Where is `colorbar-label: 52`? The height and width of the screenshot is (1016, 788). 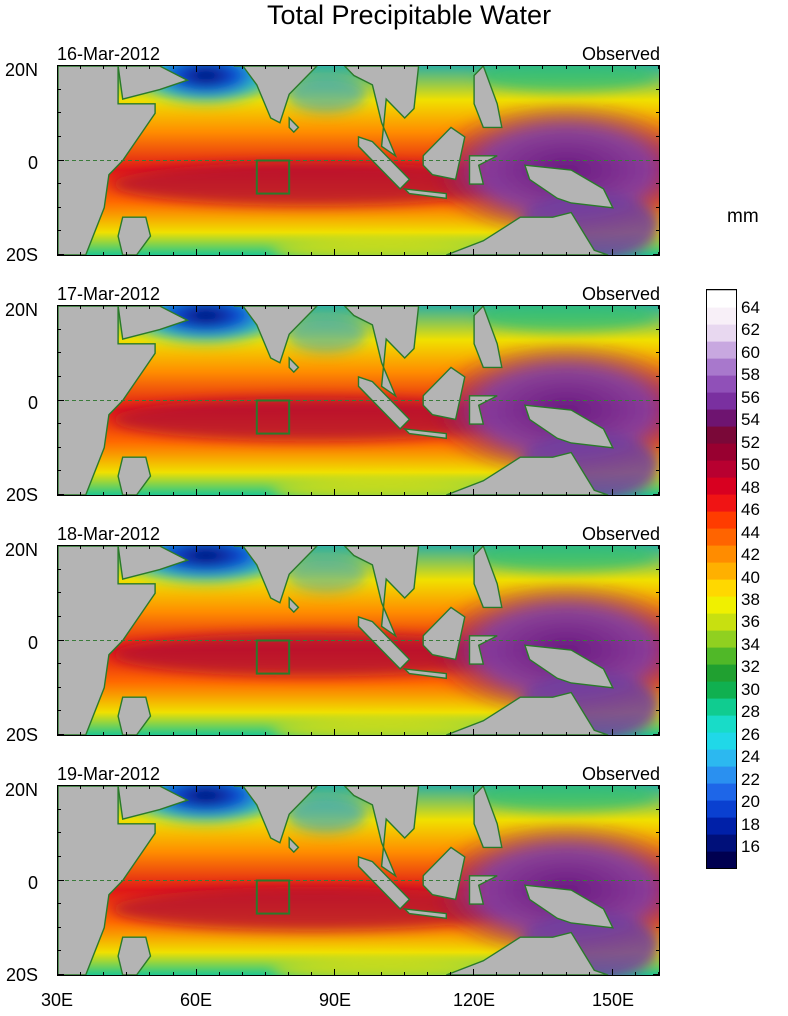
colorbar-label: 52 is located at coordinates (750, 442).